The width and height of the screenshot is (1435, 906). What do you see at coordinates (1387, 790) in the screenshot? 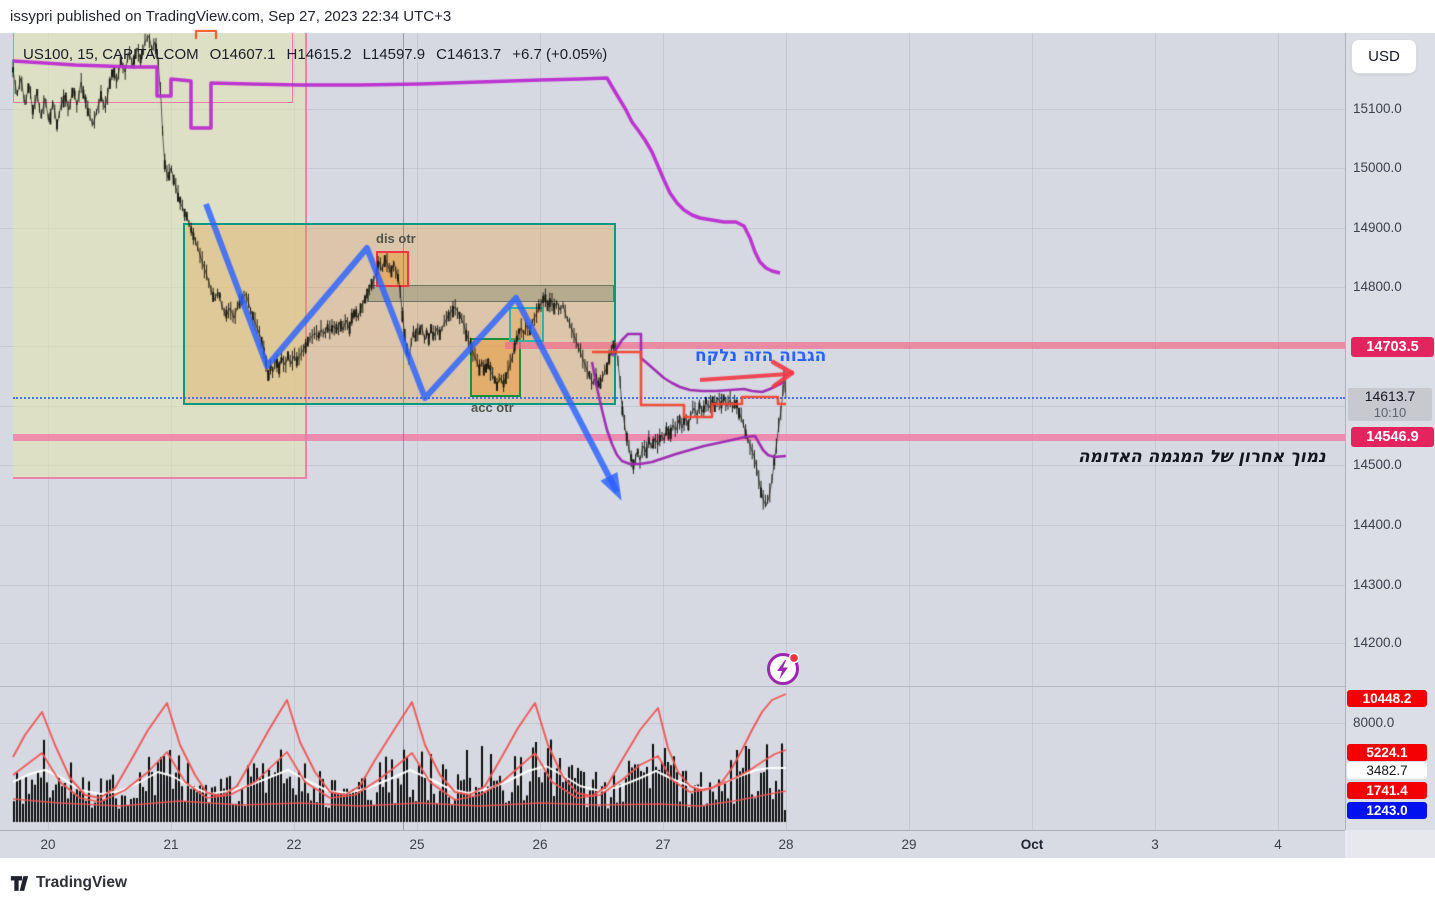
I see `volume-lower-band-badge: 1741.4` at bounding box center [1387, 790].